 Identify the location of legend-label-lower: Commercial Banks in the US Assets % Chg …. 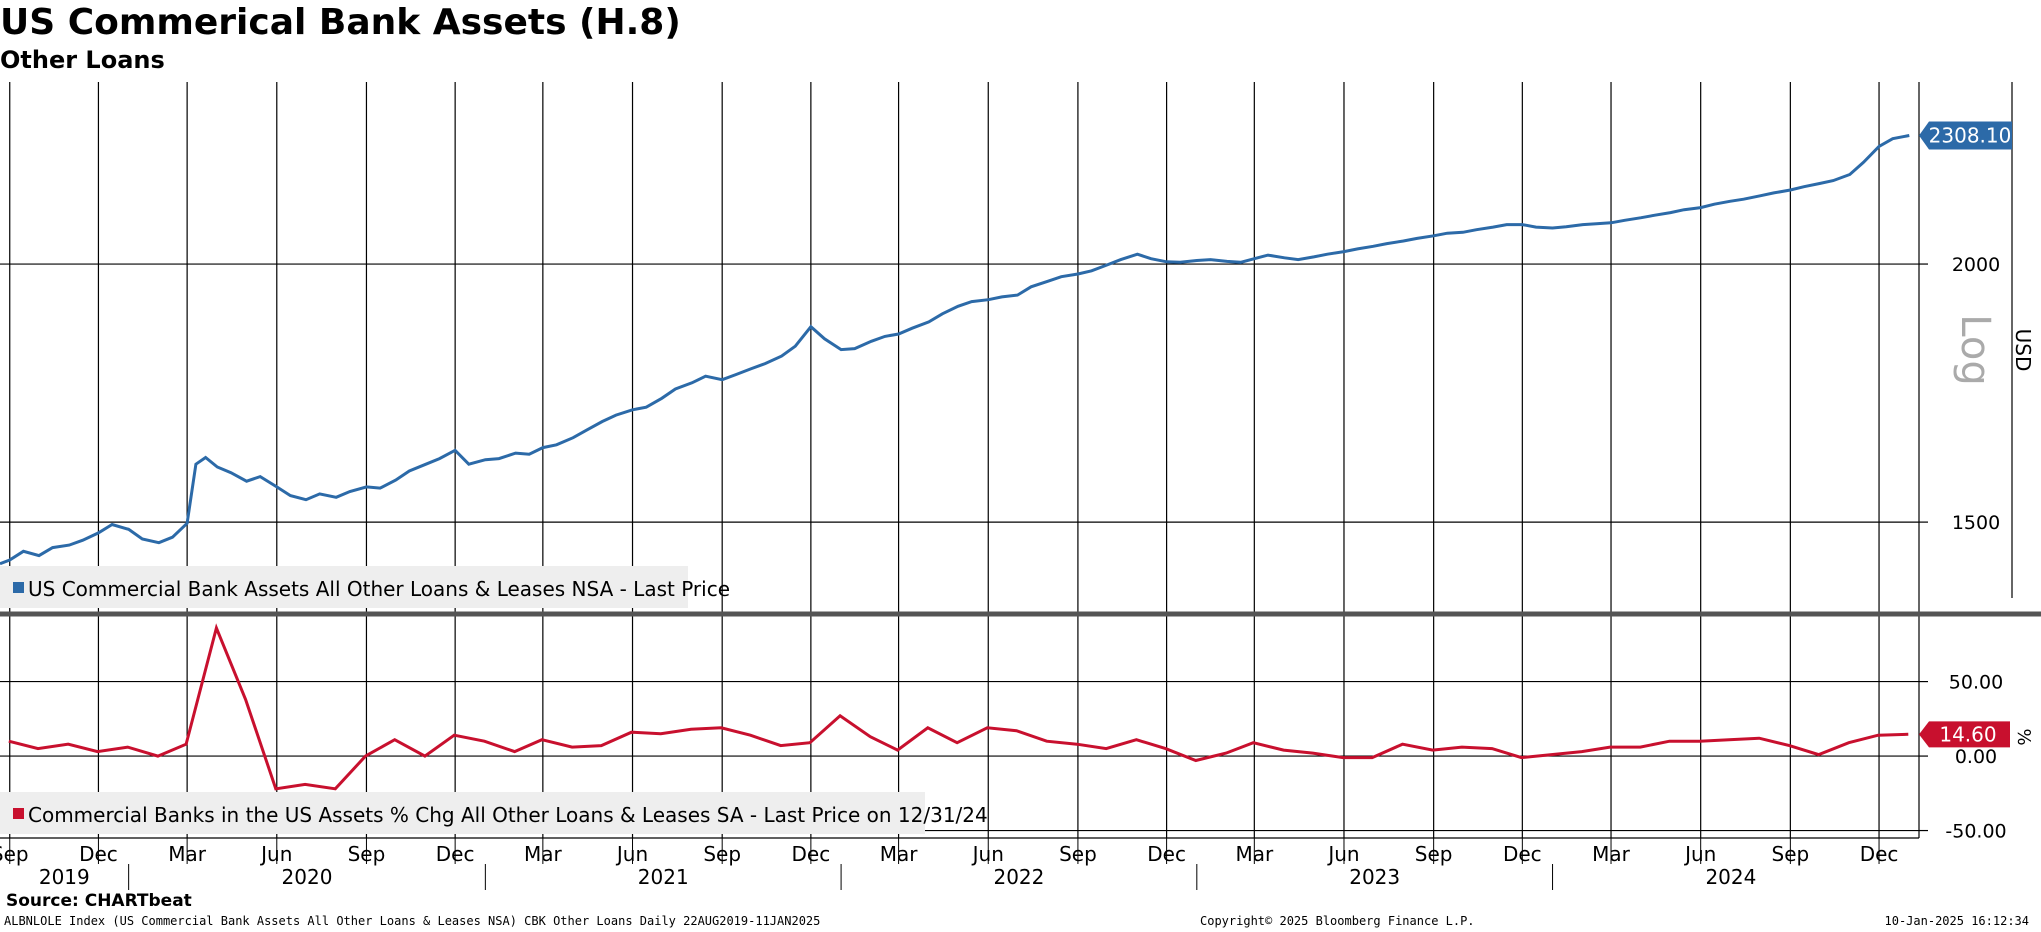
(508, 815).